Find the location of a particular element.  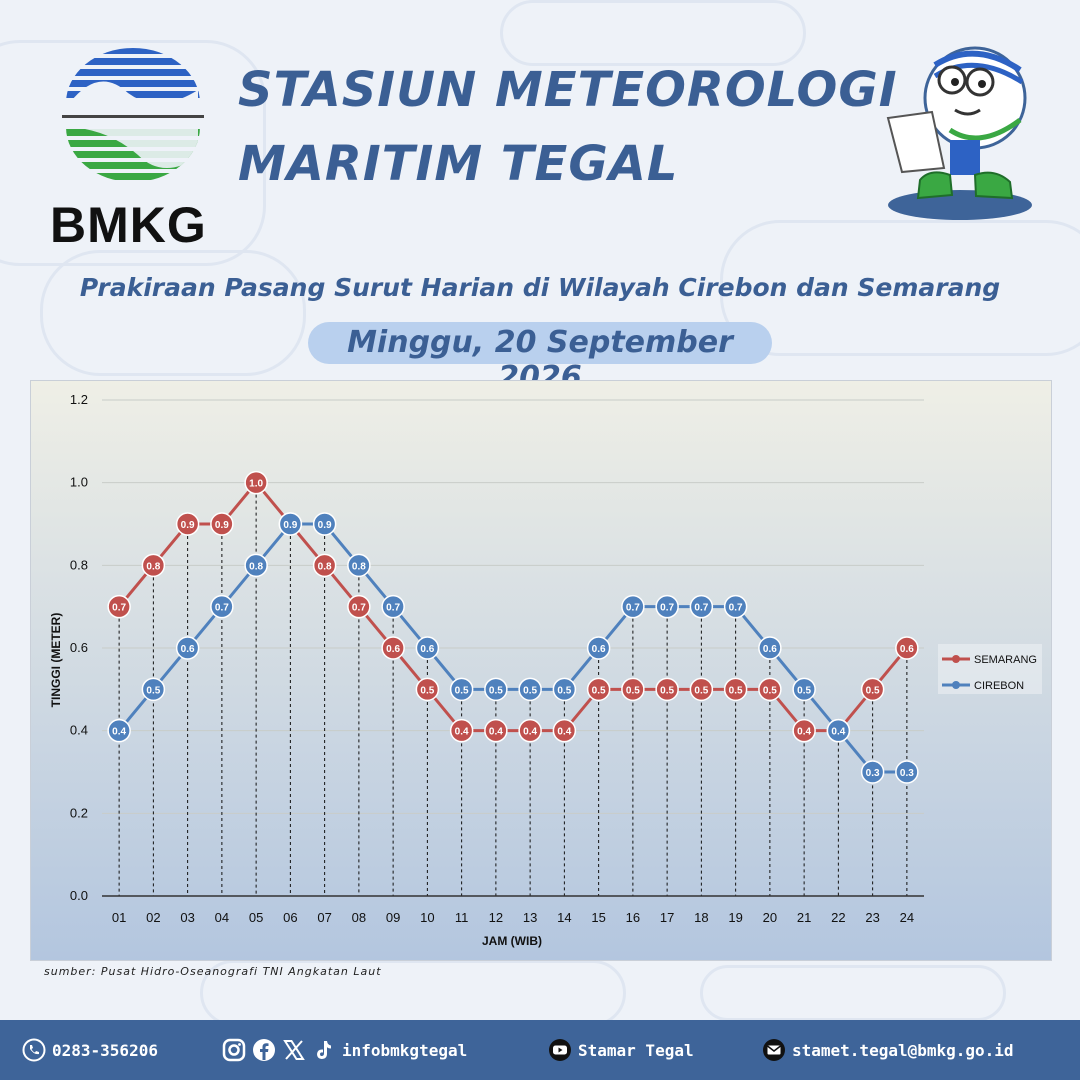

x-tick-label: 05 is located at coordinates (256, 917).